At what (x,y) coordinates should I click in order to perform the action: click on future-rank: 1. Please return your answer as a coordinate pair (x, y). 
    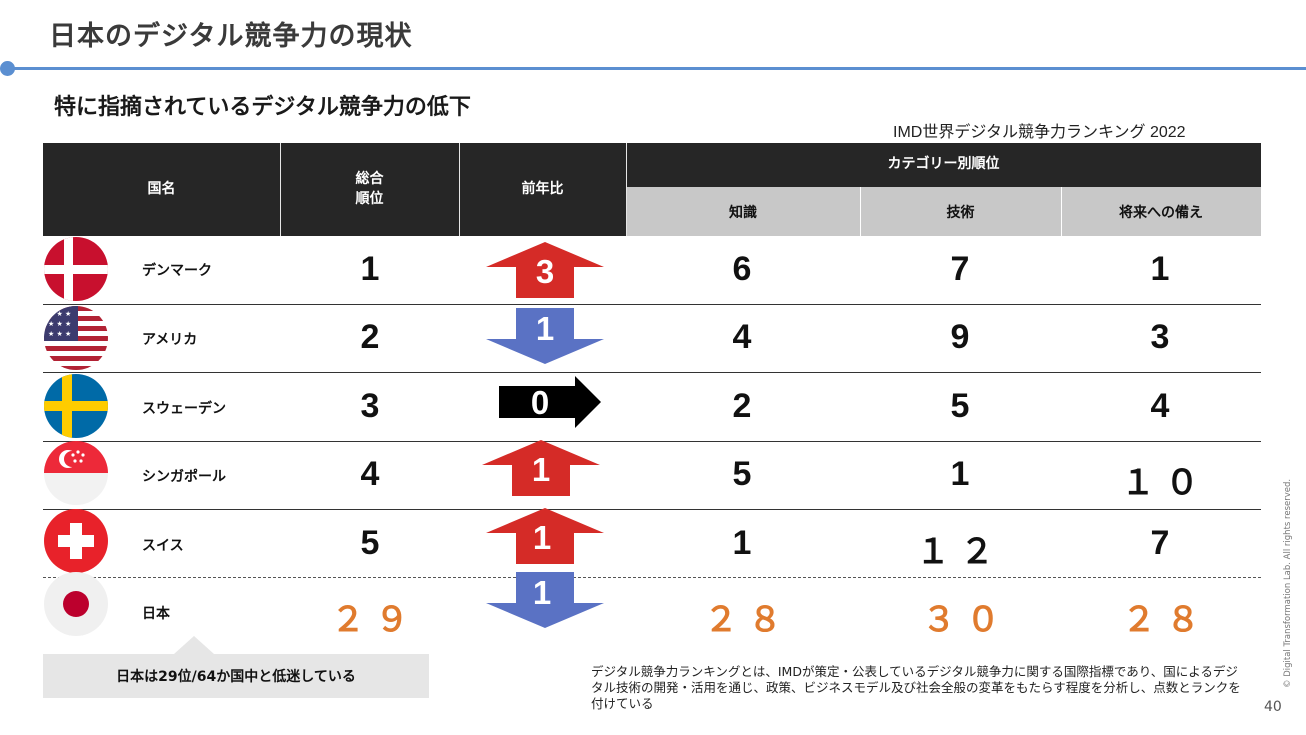
    Looking at the image, I should click on (1160, 269).